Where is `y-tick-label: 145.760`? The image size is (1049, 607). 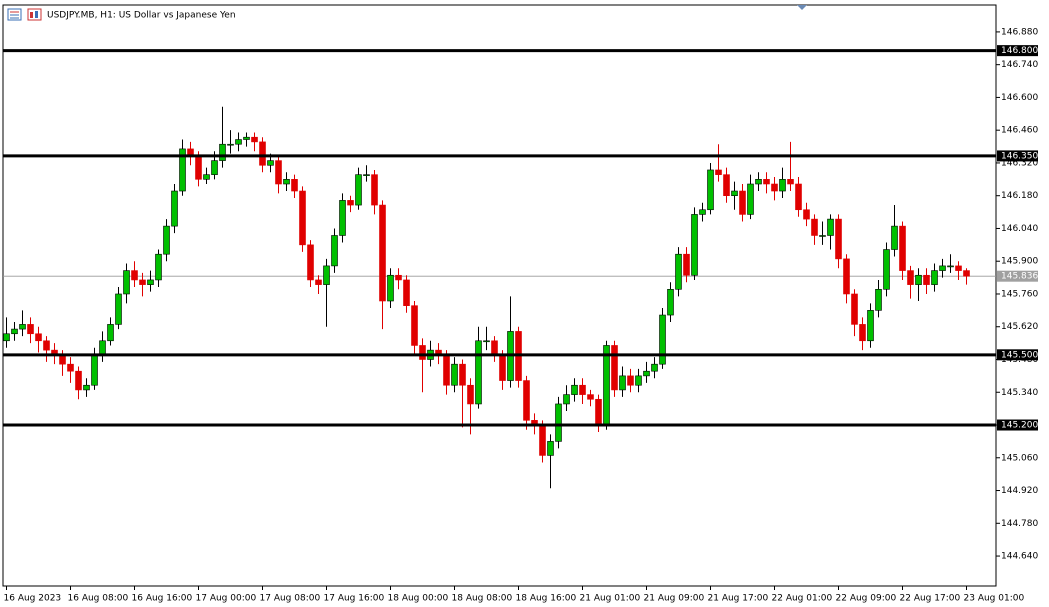 y-tick-label: 145.760 is located at coordinates (1019, 294).